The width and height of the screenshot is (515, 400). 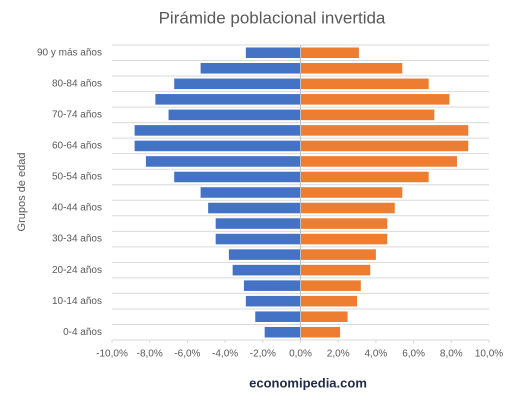 I want to click on y-tick-label: 20-24 años, so click(x=77, y=270).